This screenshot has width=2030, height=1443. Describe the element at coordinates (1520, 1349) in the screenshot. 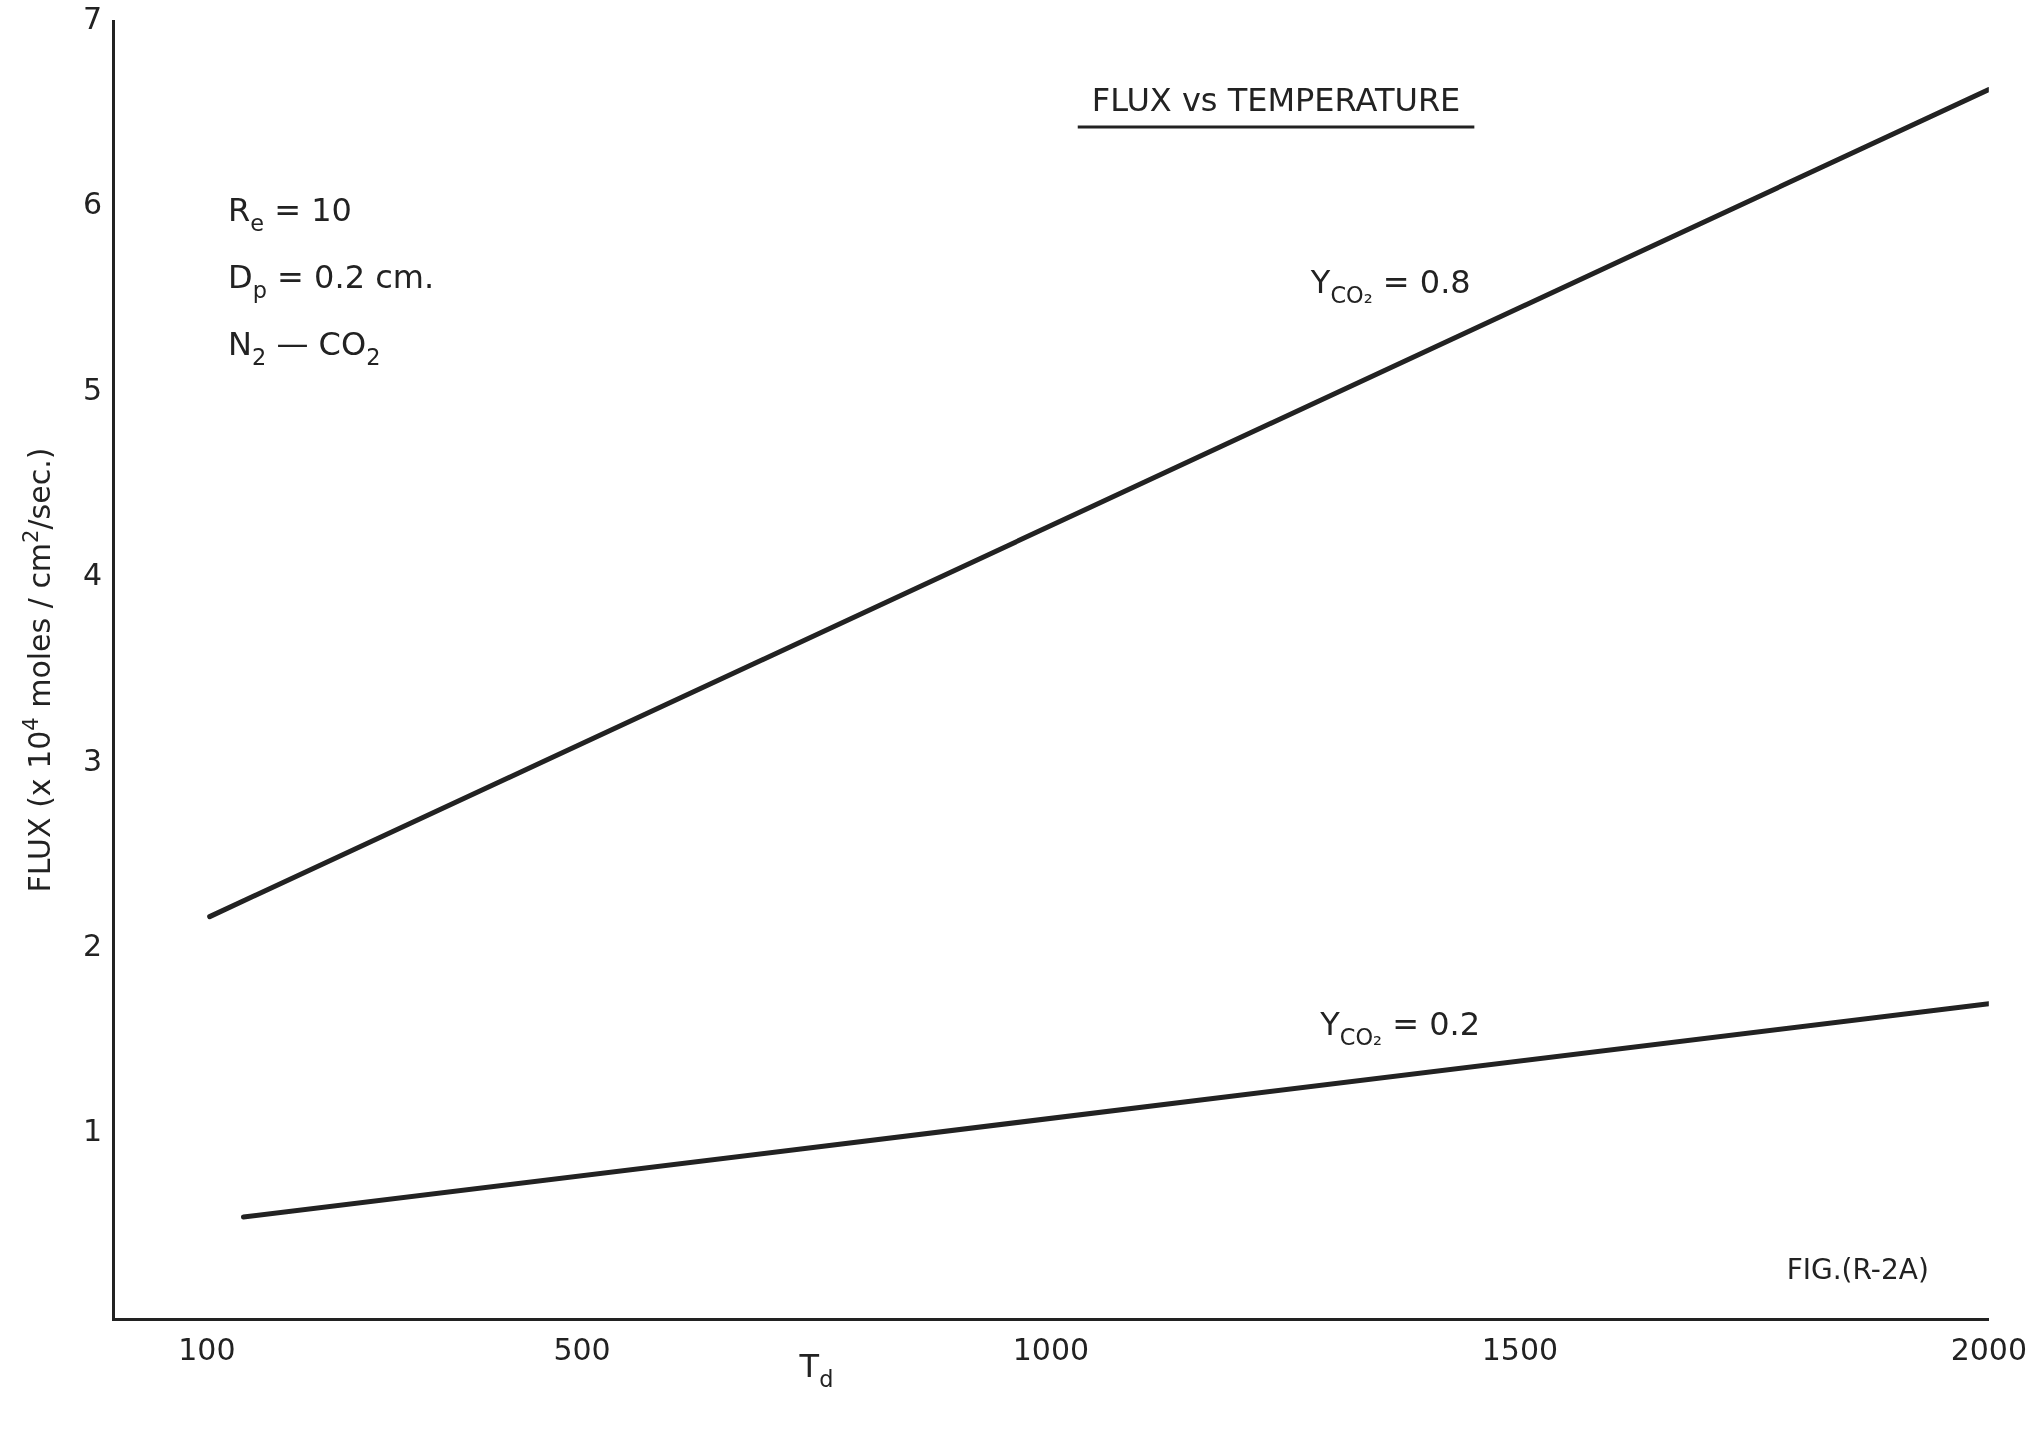

I see `x-tick-label: 1500` at that location.